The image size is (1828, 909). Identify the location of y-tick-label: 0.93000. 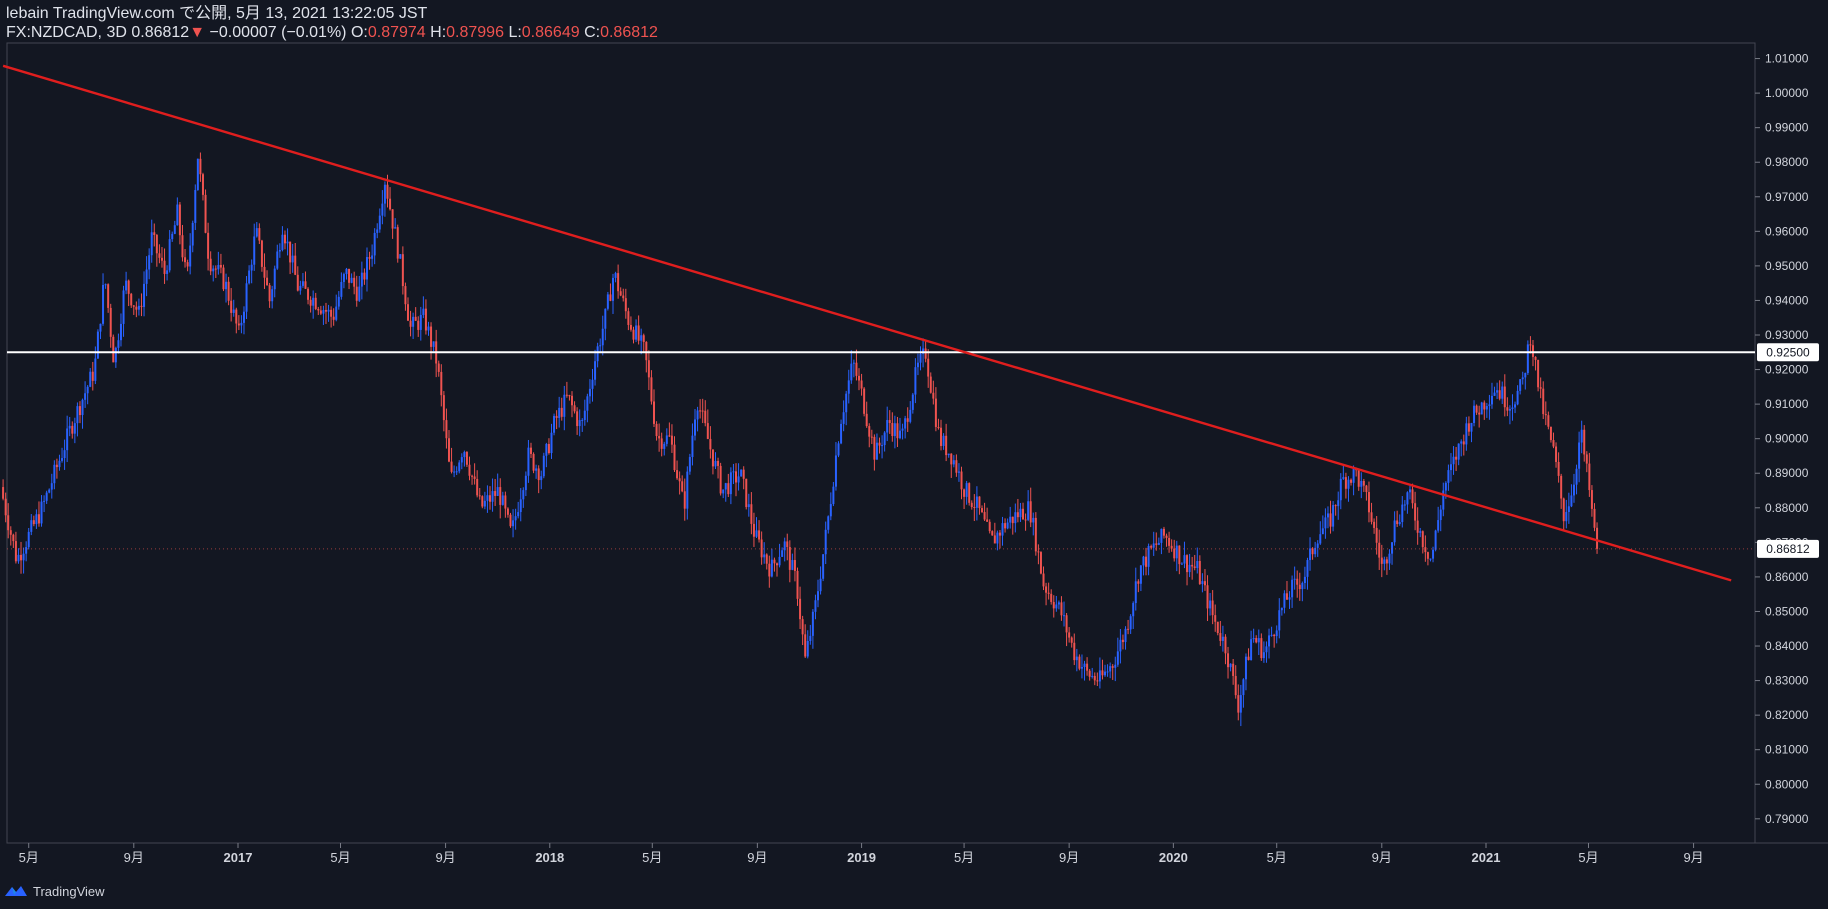
(1787, 335).